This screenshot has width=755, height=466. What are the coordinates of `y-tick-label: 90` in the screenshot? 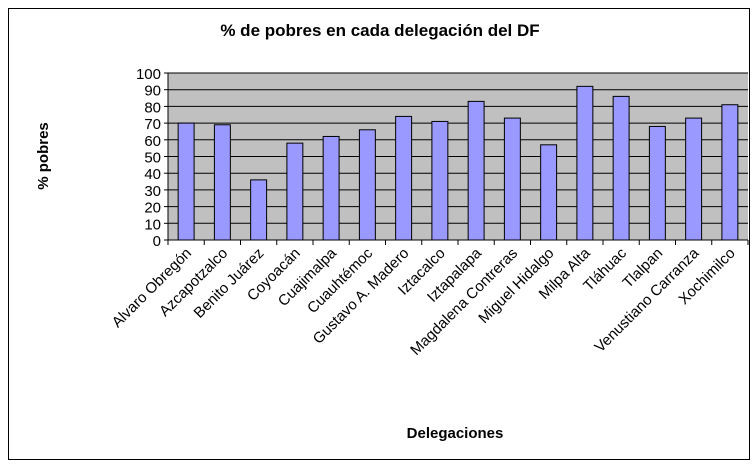 It's located at (152, 91).